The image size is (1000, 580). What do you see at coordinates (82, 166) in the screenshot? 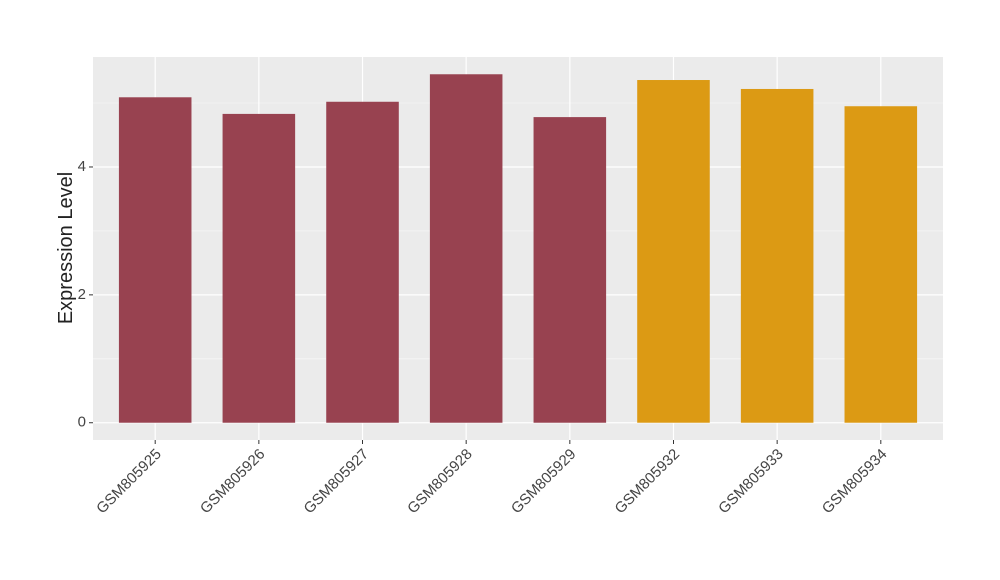
I see `y-tick-label: 4` at bounding box center [82, 166].